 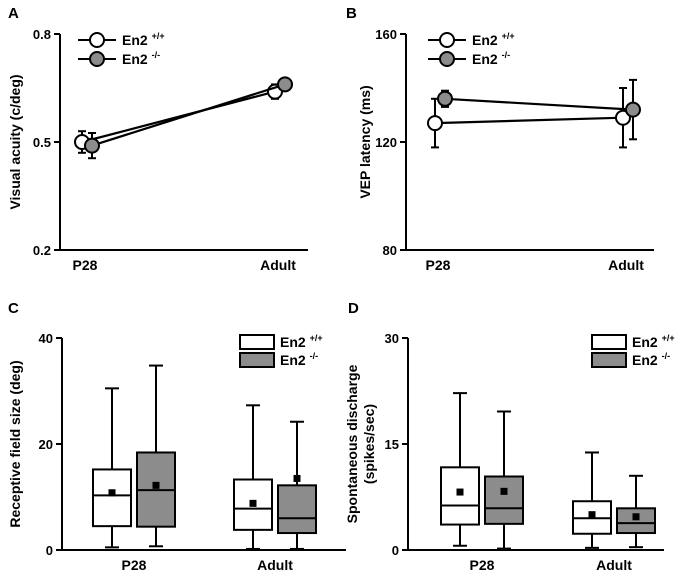 I want to click on y-tick-label: 160, so click(x=386, y=34).